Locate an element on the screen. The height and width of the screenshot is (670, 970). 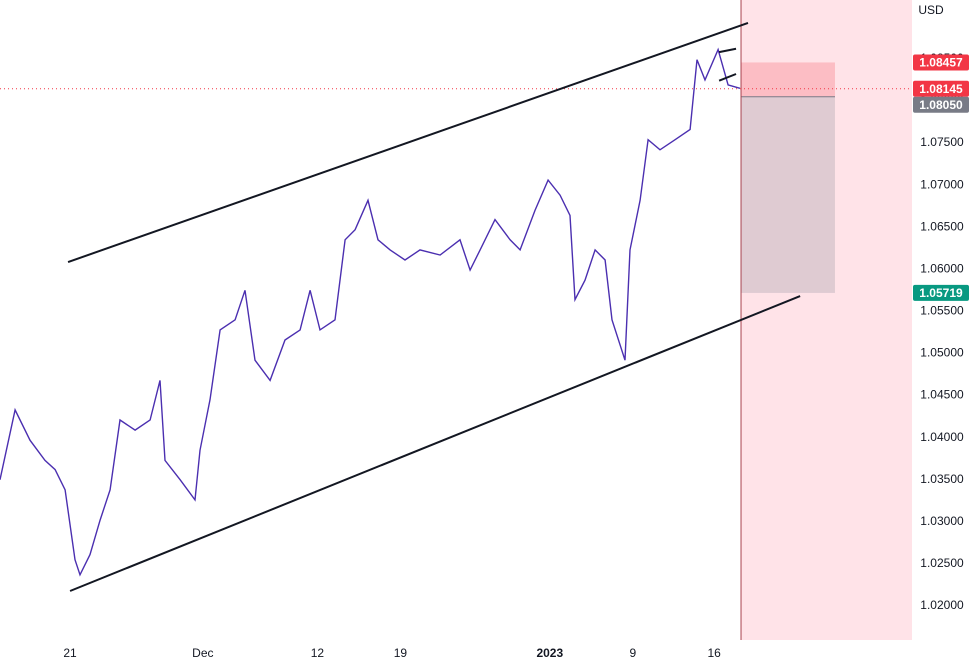
price-tag-label: 1.08145 is located at coordinates (941, 89).